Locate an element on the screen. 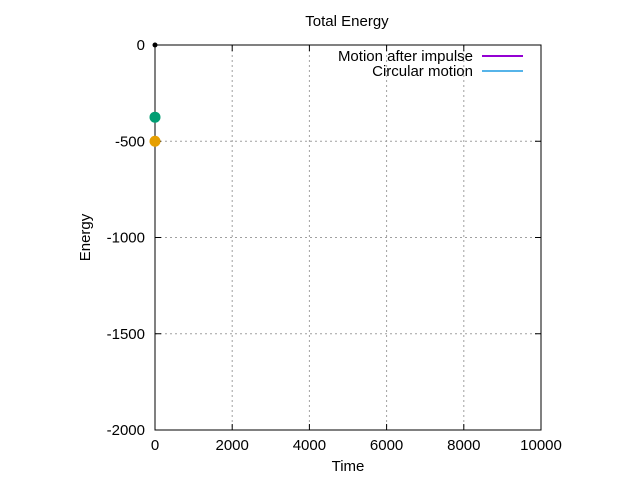 This screenshot has width=640, height=480. x-tick-label: 6000 is located at coordinates (386, 445).